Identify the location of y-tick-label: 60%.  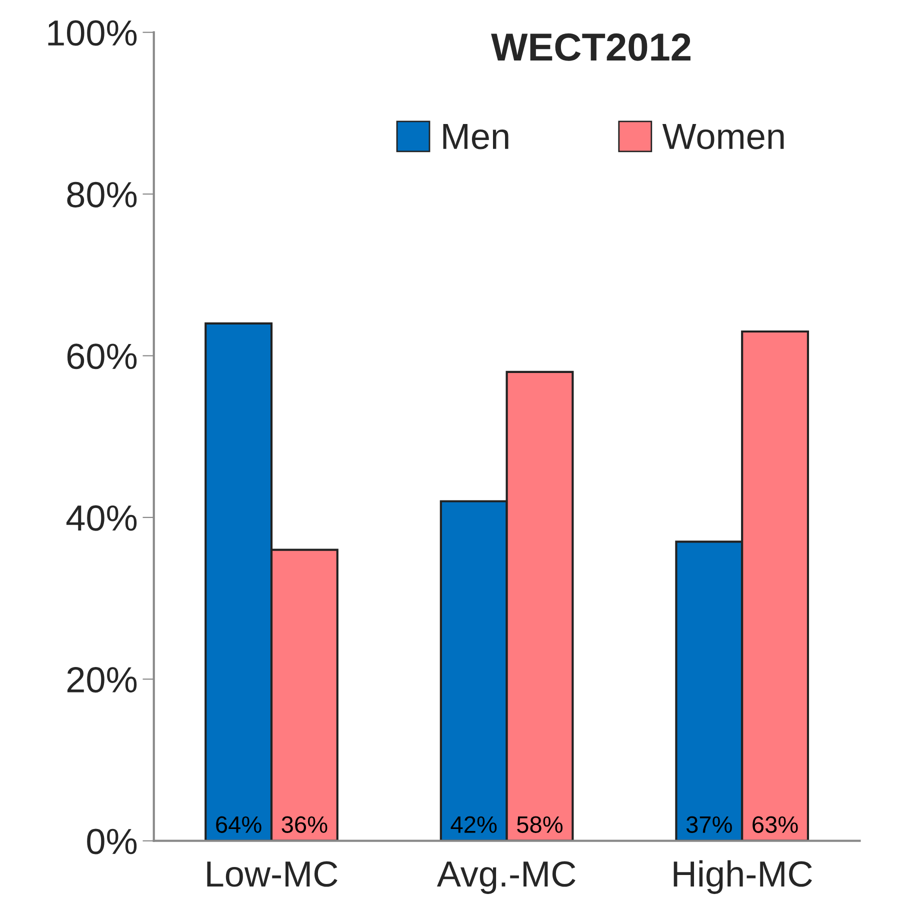
(102, 357).